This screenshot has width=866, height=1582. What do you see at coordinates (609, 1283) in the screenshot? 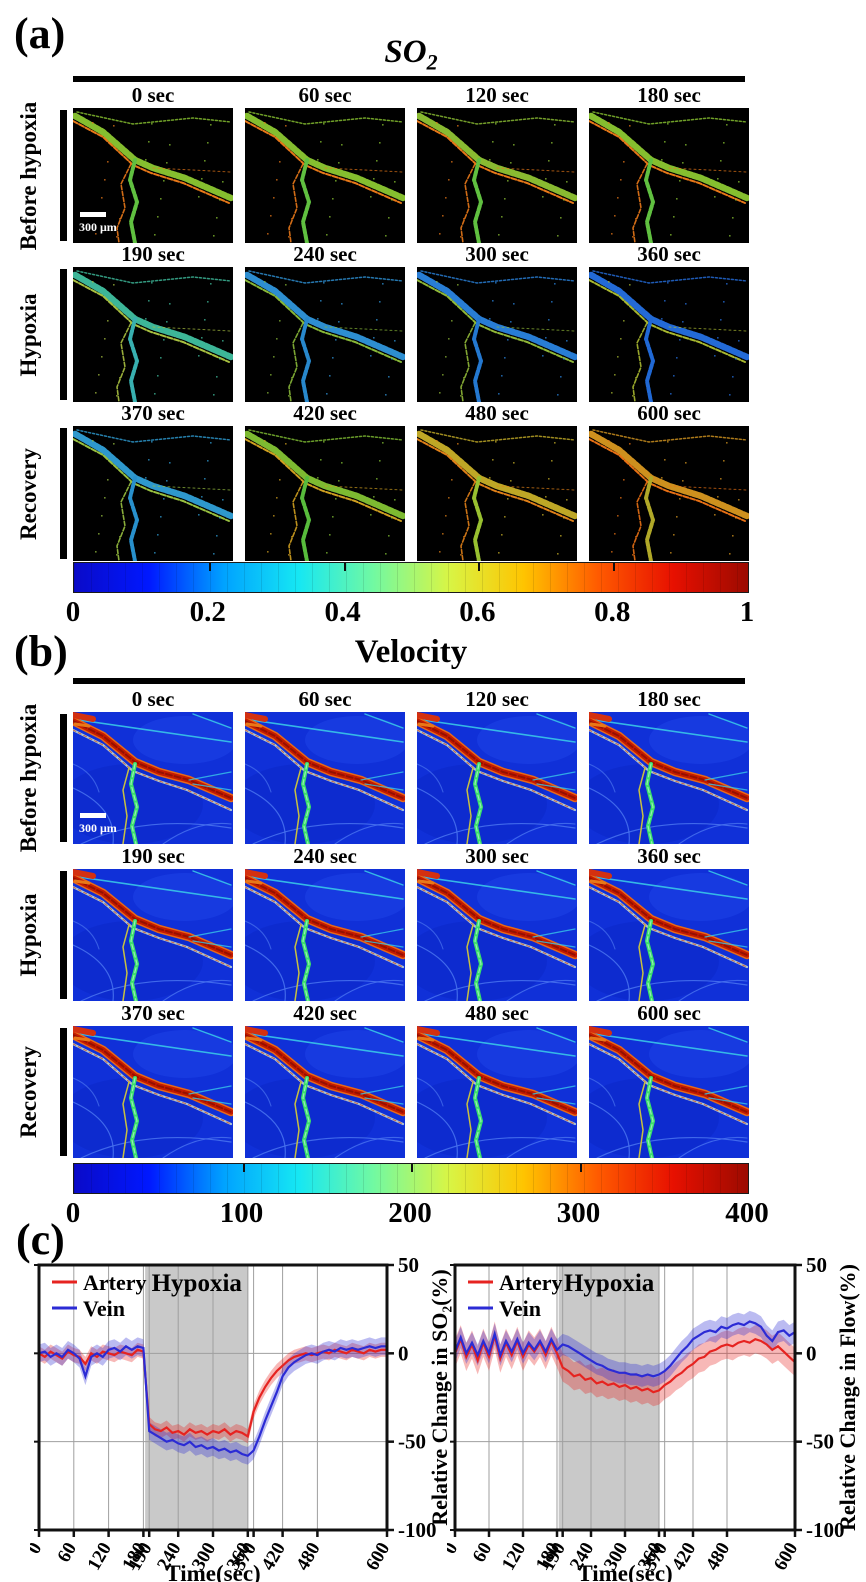
I see `hypoxia-region-label: Hypoxia` at bounding box center [609, 1283].